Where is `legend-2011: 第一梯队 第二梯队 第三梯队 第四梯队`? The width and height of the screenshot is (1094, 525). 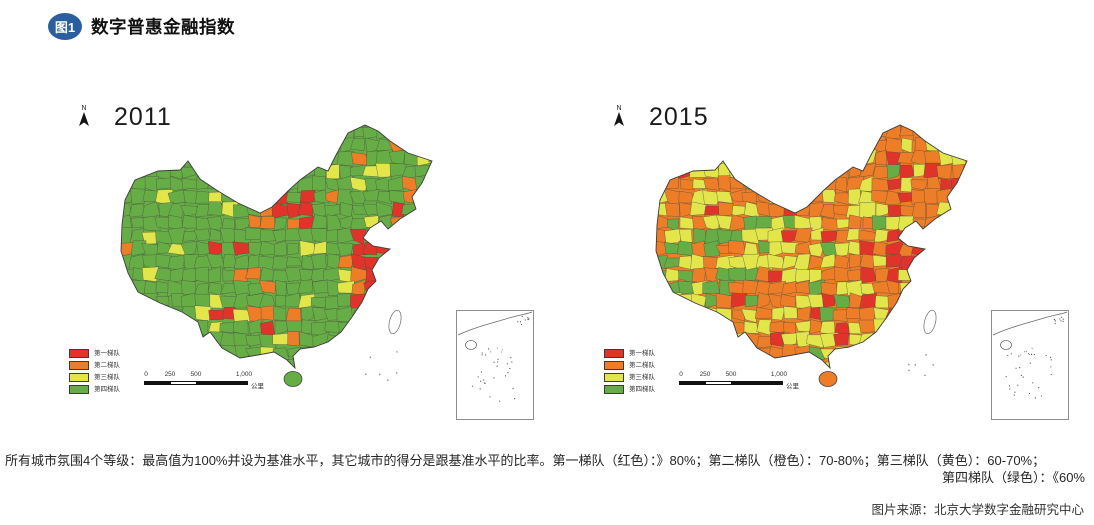 legend-2011: 第一梯队 第二梯队 第三梯队 第四梯队 is located at coordinates (94, 373).